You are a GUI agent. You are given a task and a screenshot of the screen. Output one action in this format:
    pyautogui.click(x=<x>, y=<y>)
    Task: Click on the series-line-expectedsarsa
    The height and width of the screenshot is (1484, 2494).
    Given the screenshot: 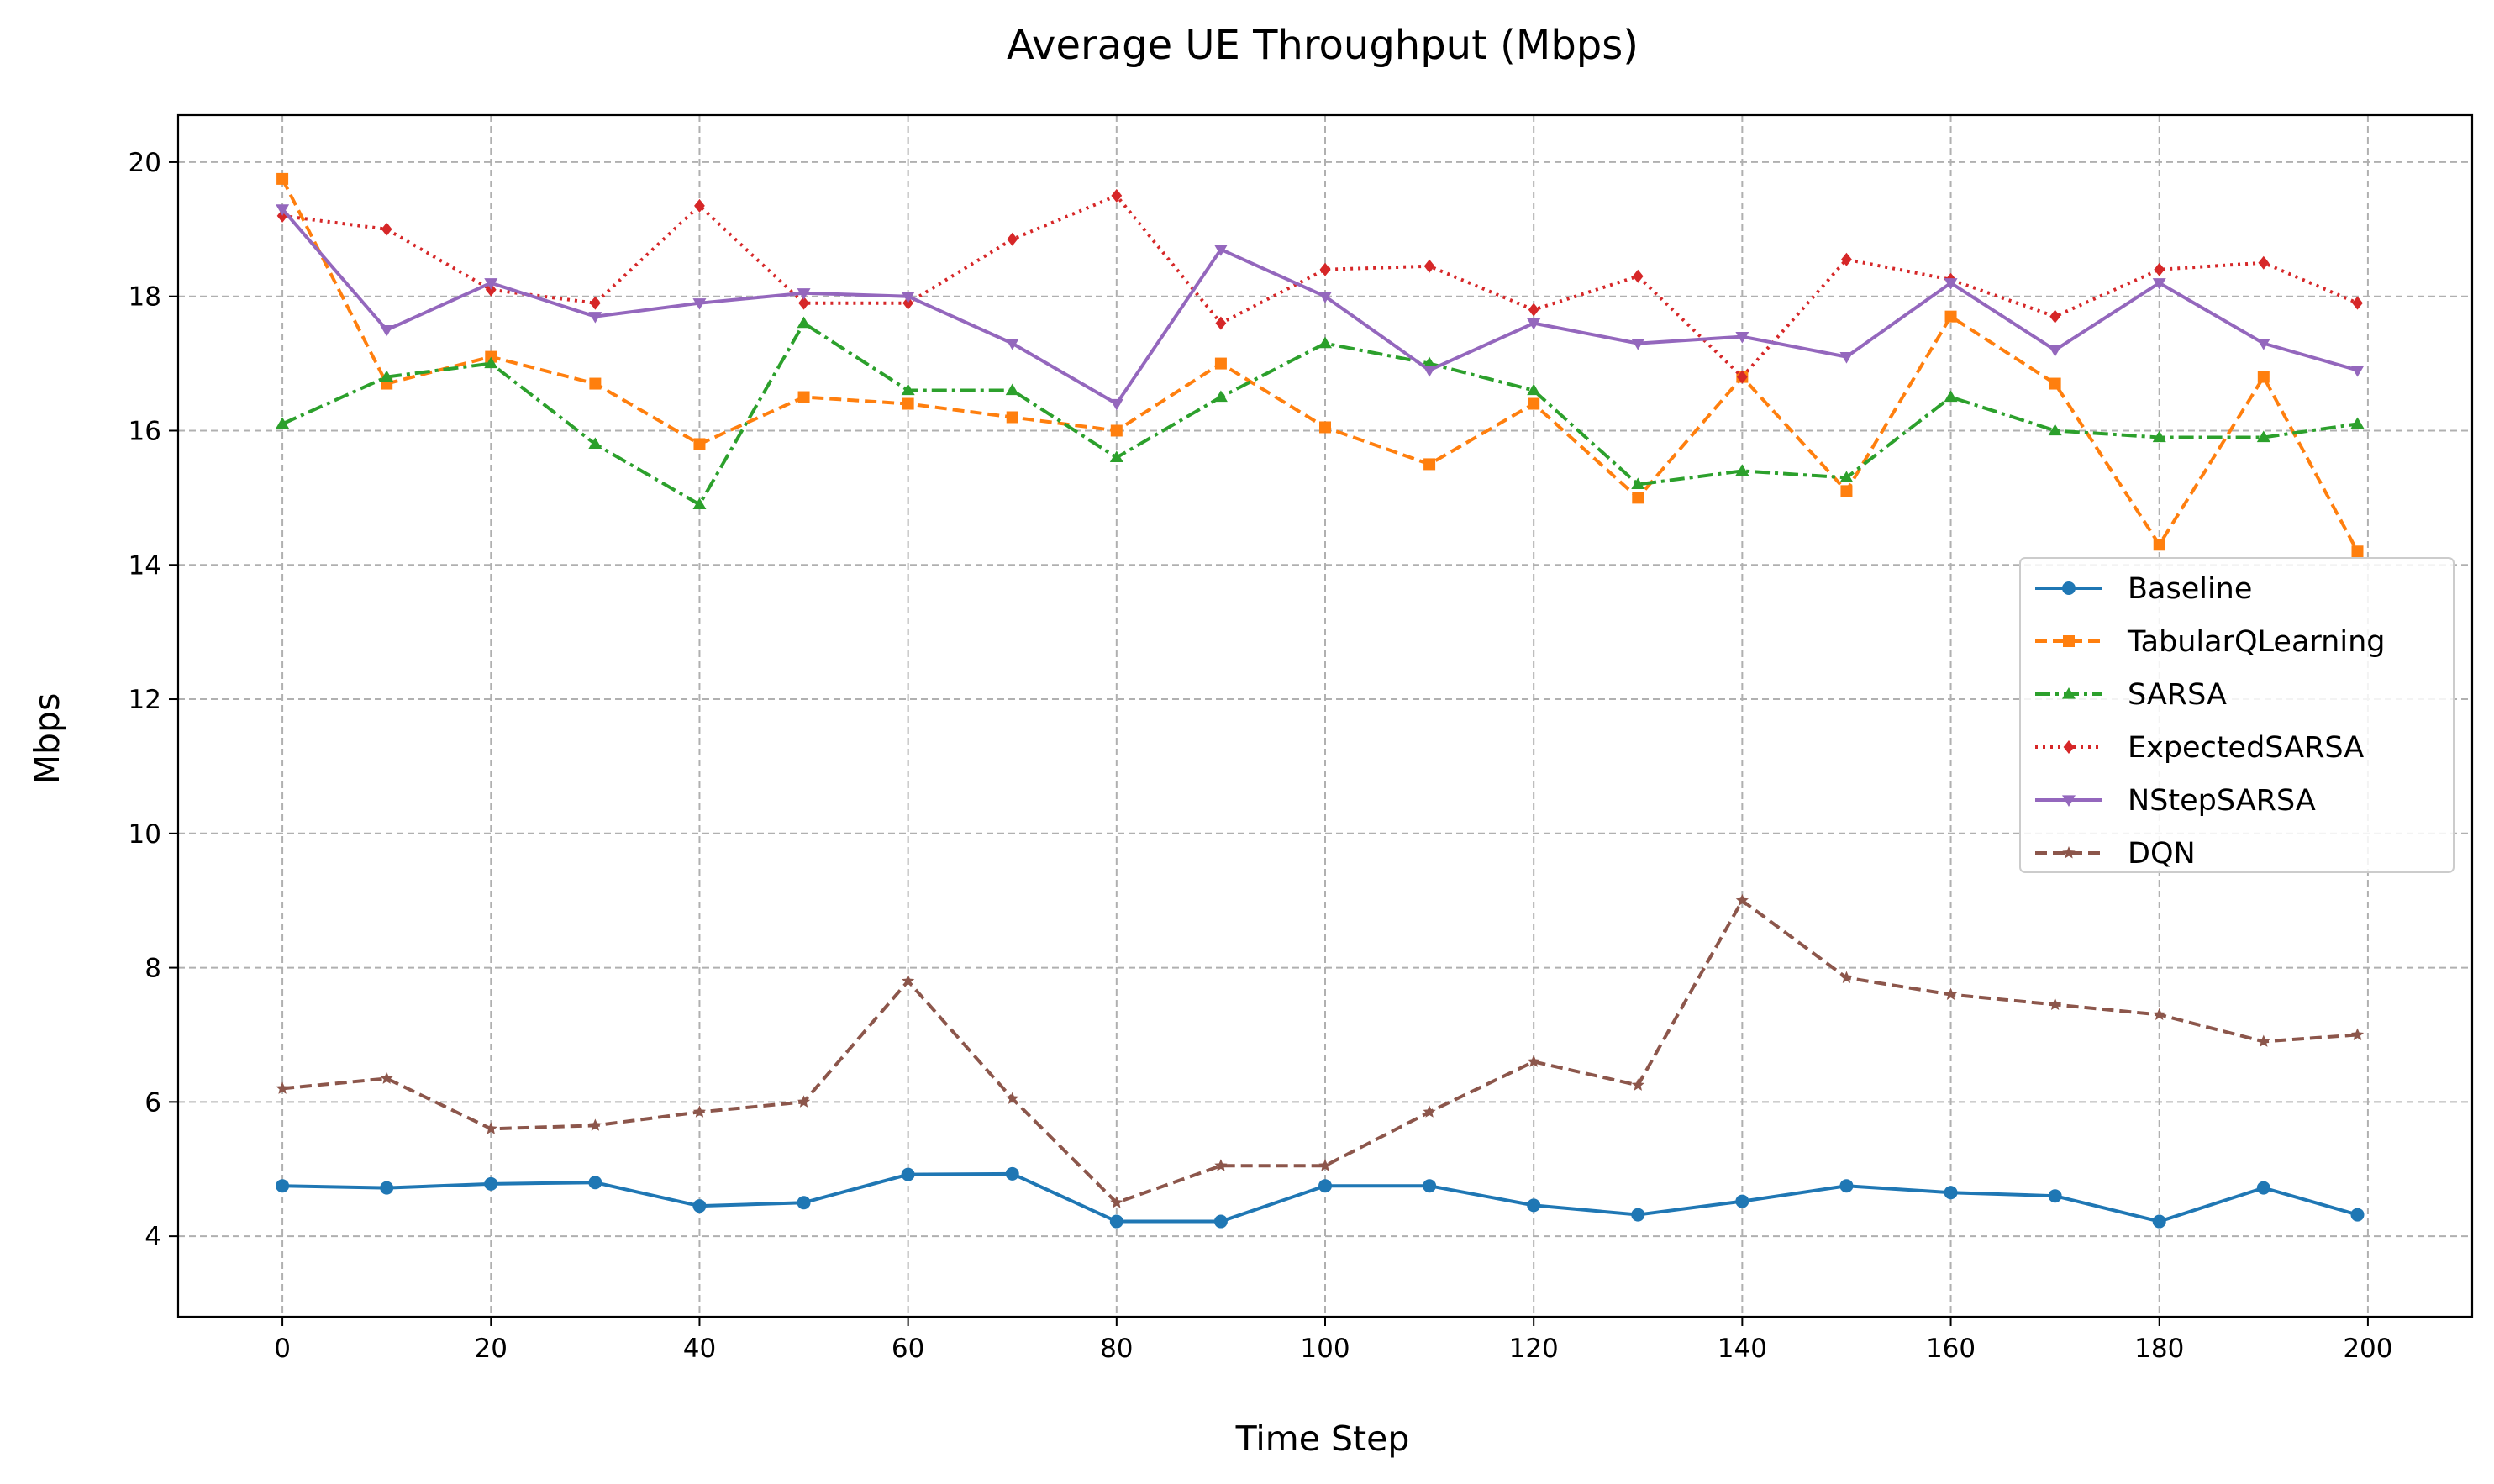 What is the action you would take?
    pyautogui.click(x=1320, y=286)
    